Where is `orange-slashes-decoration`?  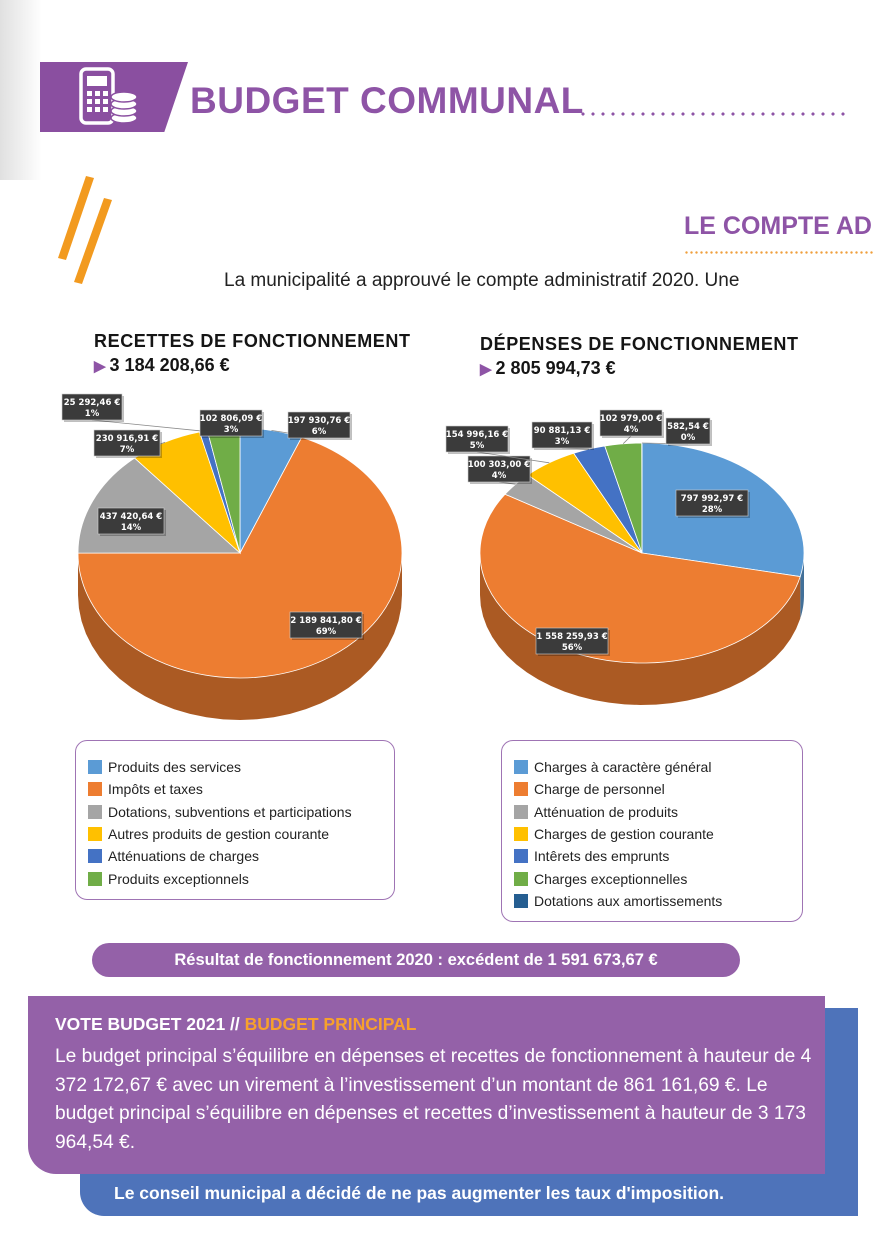 orange-slashes-decoration is located at coordinates (85, 230).